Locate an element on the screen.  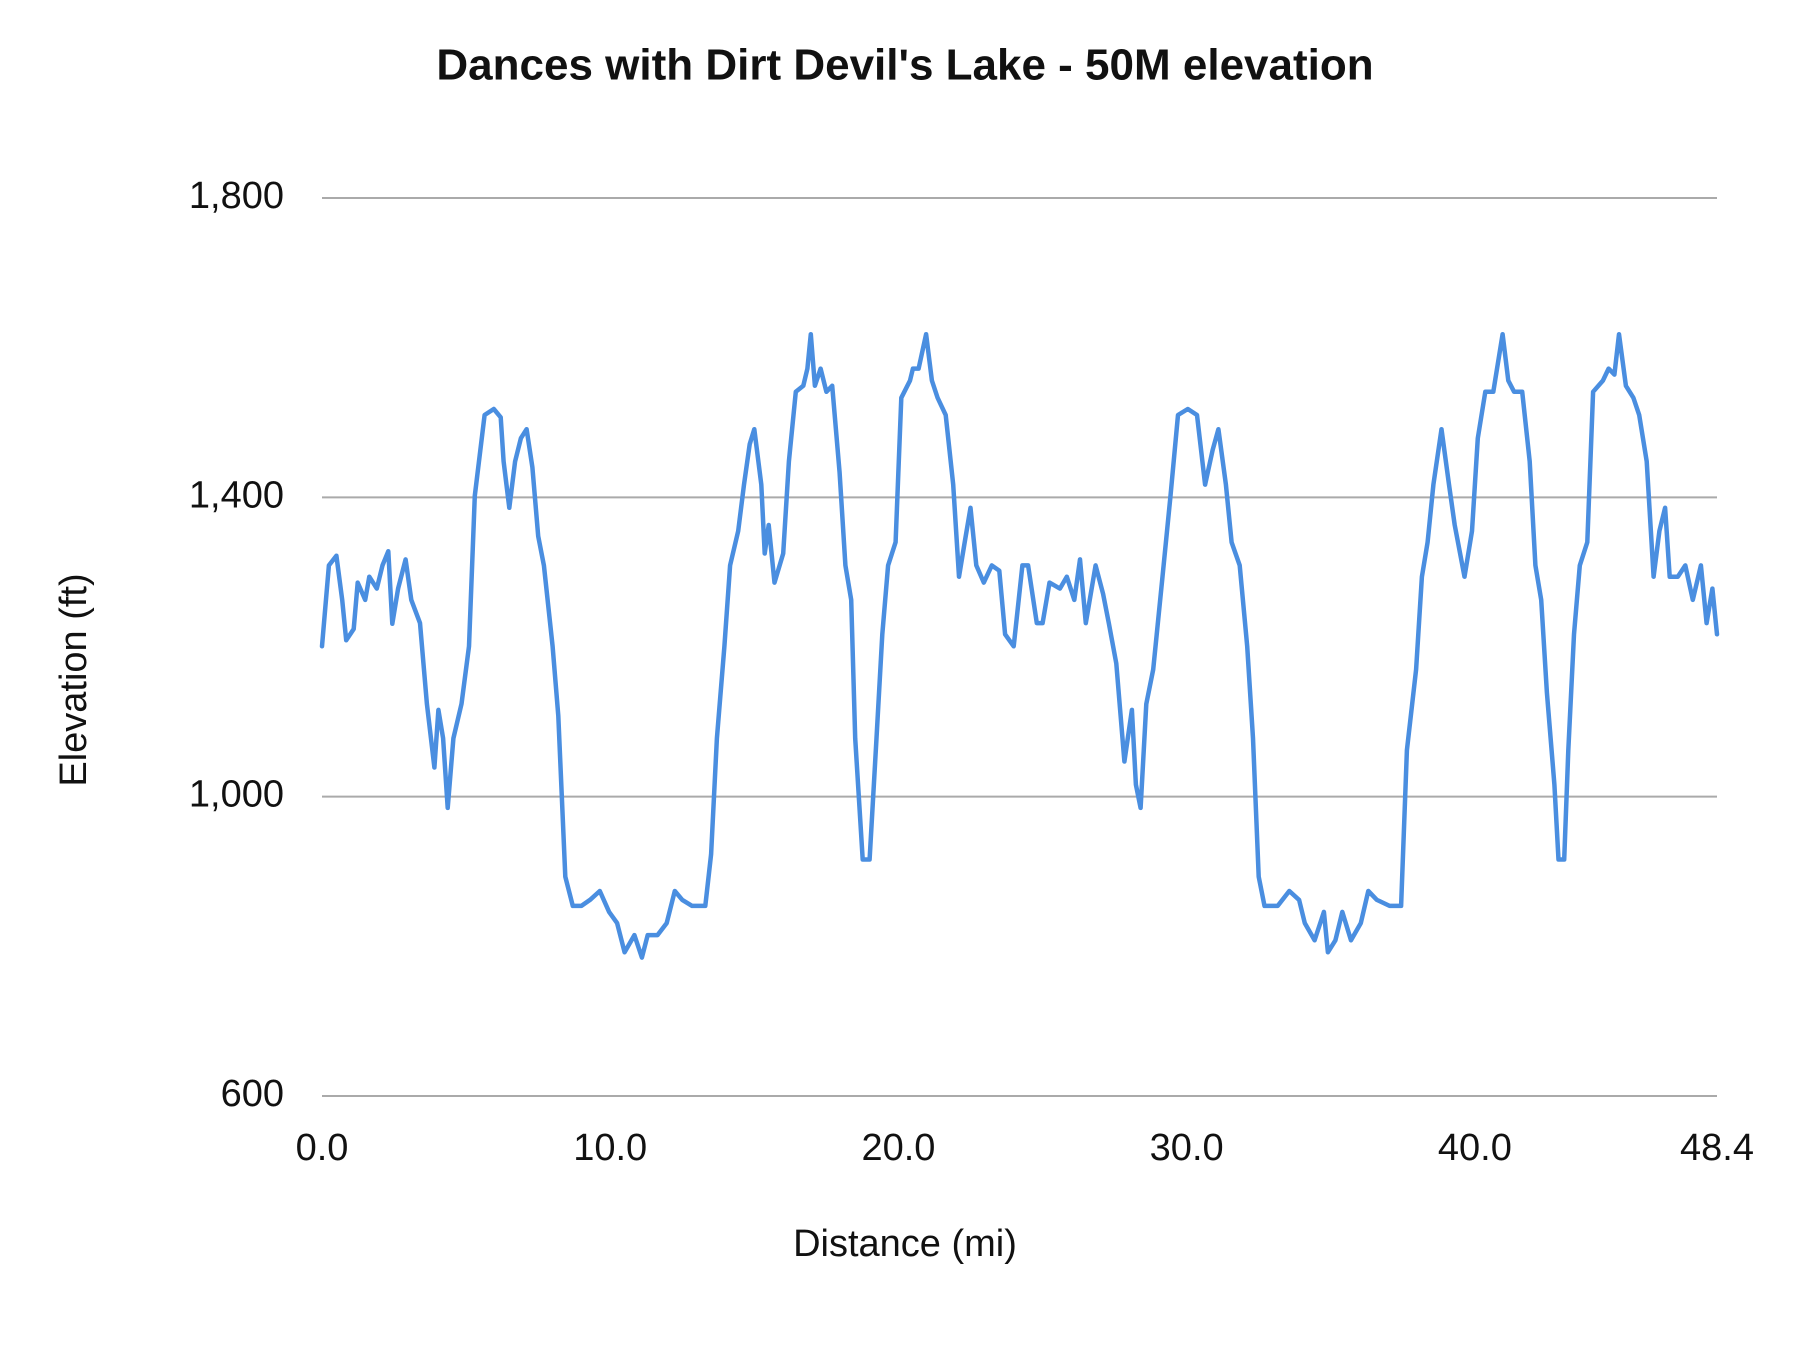
x-tick-label: 48.4 is located at coordinates (1717, 1148).